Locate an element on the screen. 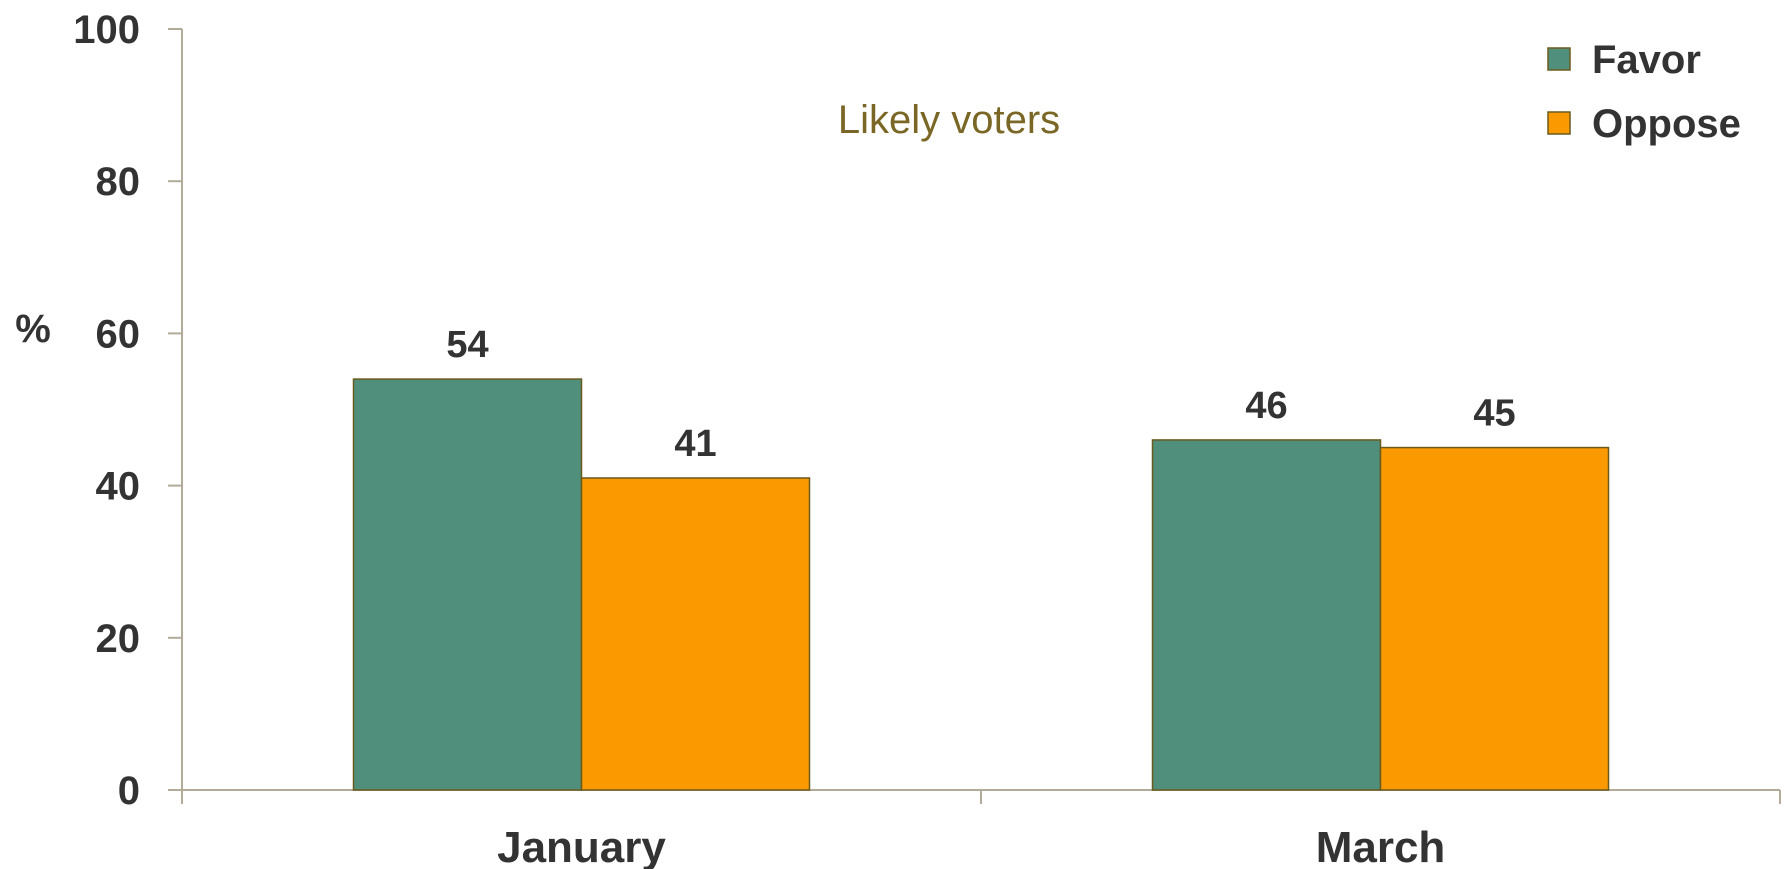 This screenshot has width=1784, height=869. chart-legend: Favor Oppose is located at coordinates (1644, 92).